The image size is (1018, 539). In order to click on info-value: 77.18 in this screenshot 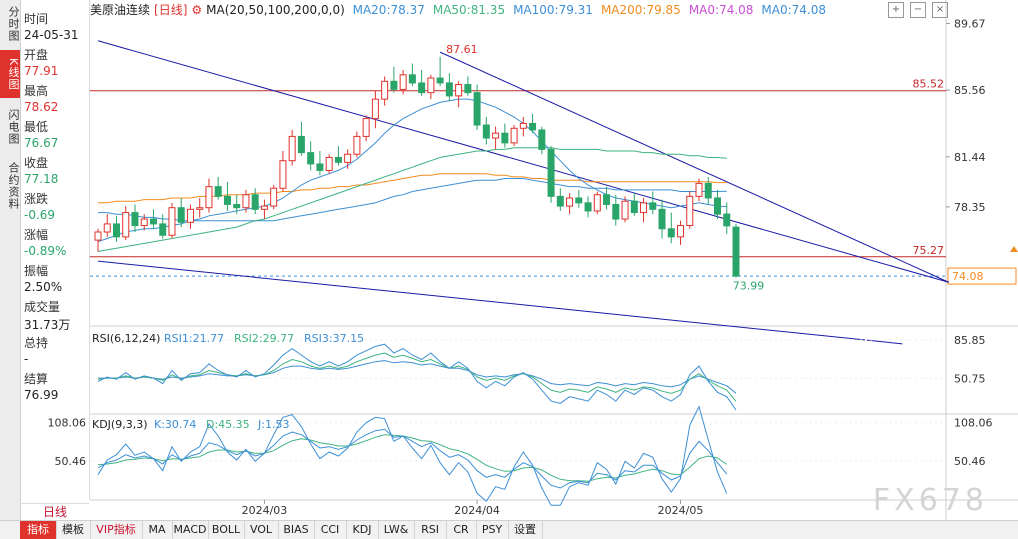, I will do `click(41, 179)`.